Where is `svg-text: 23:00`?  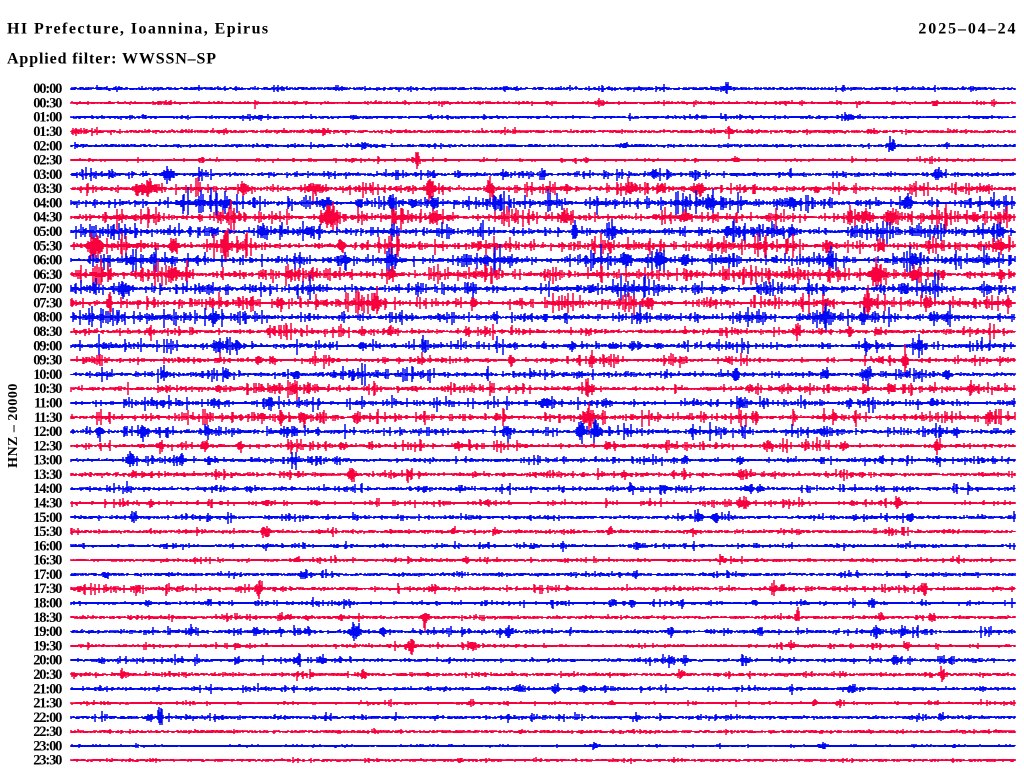 svg-text: 23:00 is located at coordinates (47, 746).